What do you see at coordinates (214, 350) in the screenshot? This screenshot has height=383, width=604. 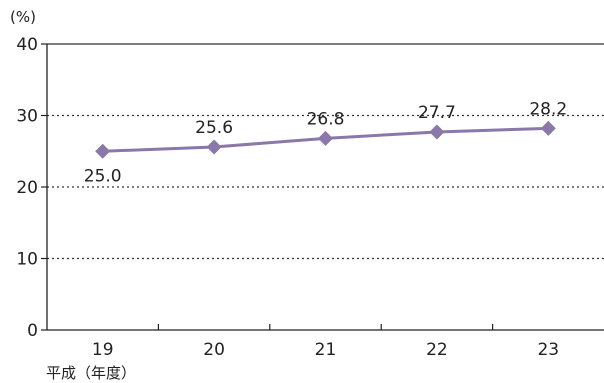 I see `x-tick-label: 20` at bounding box center [214, 350].